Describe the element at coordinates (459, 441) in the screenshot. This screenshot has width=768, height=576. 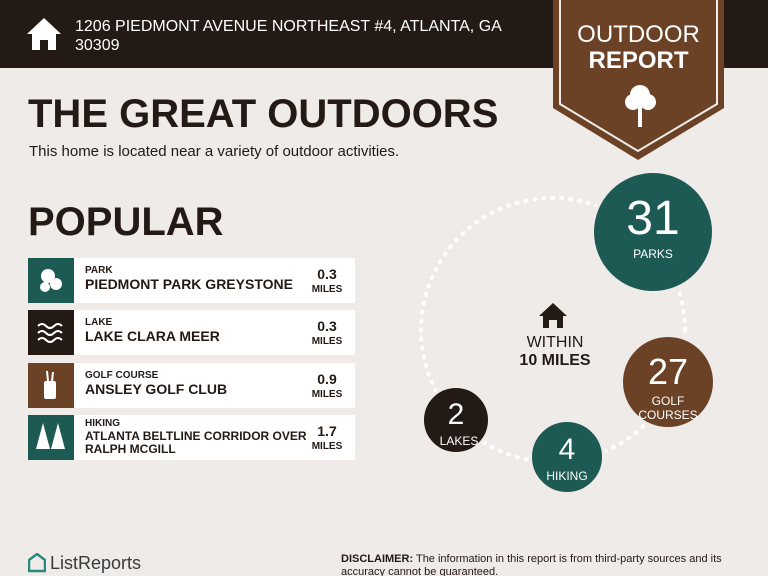
I see `stat-label: LAKES` at that location.